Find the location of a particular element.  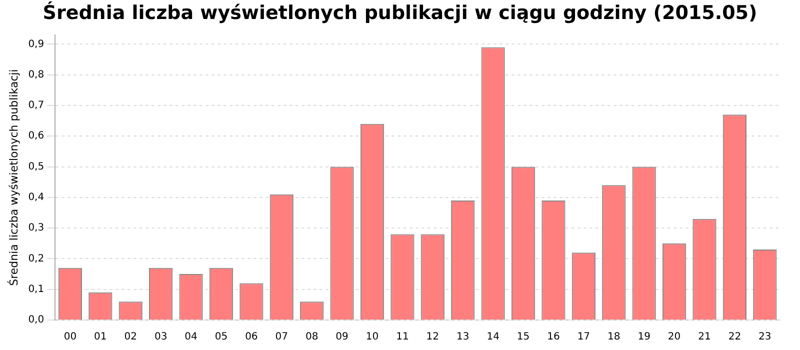

x-tick-label: 11 is located at coordinates (402, 337).